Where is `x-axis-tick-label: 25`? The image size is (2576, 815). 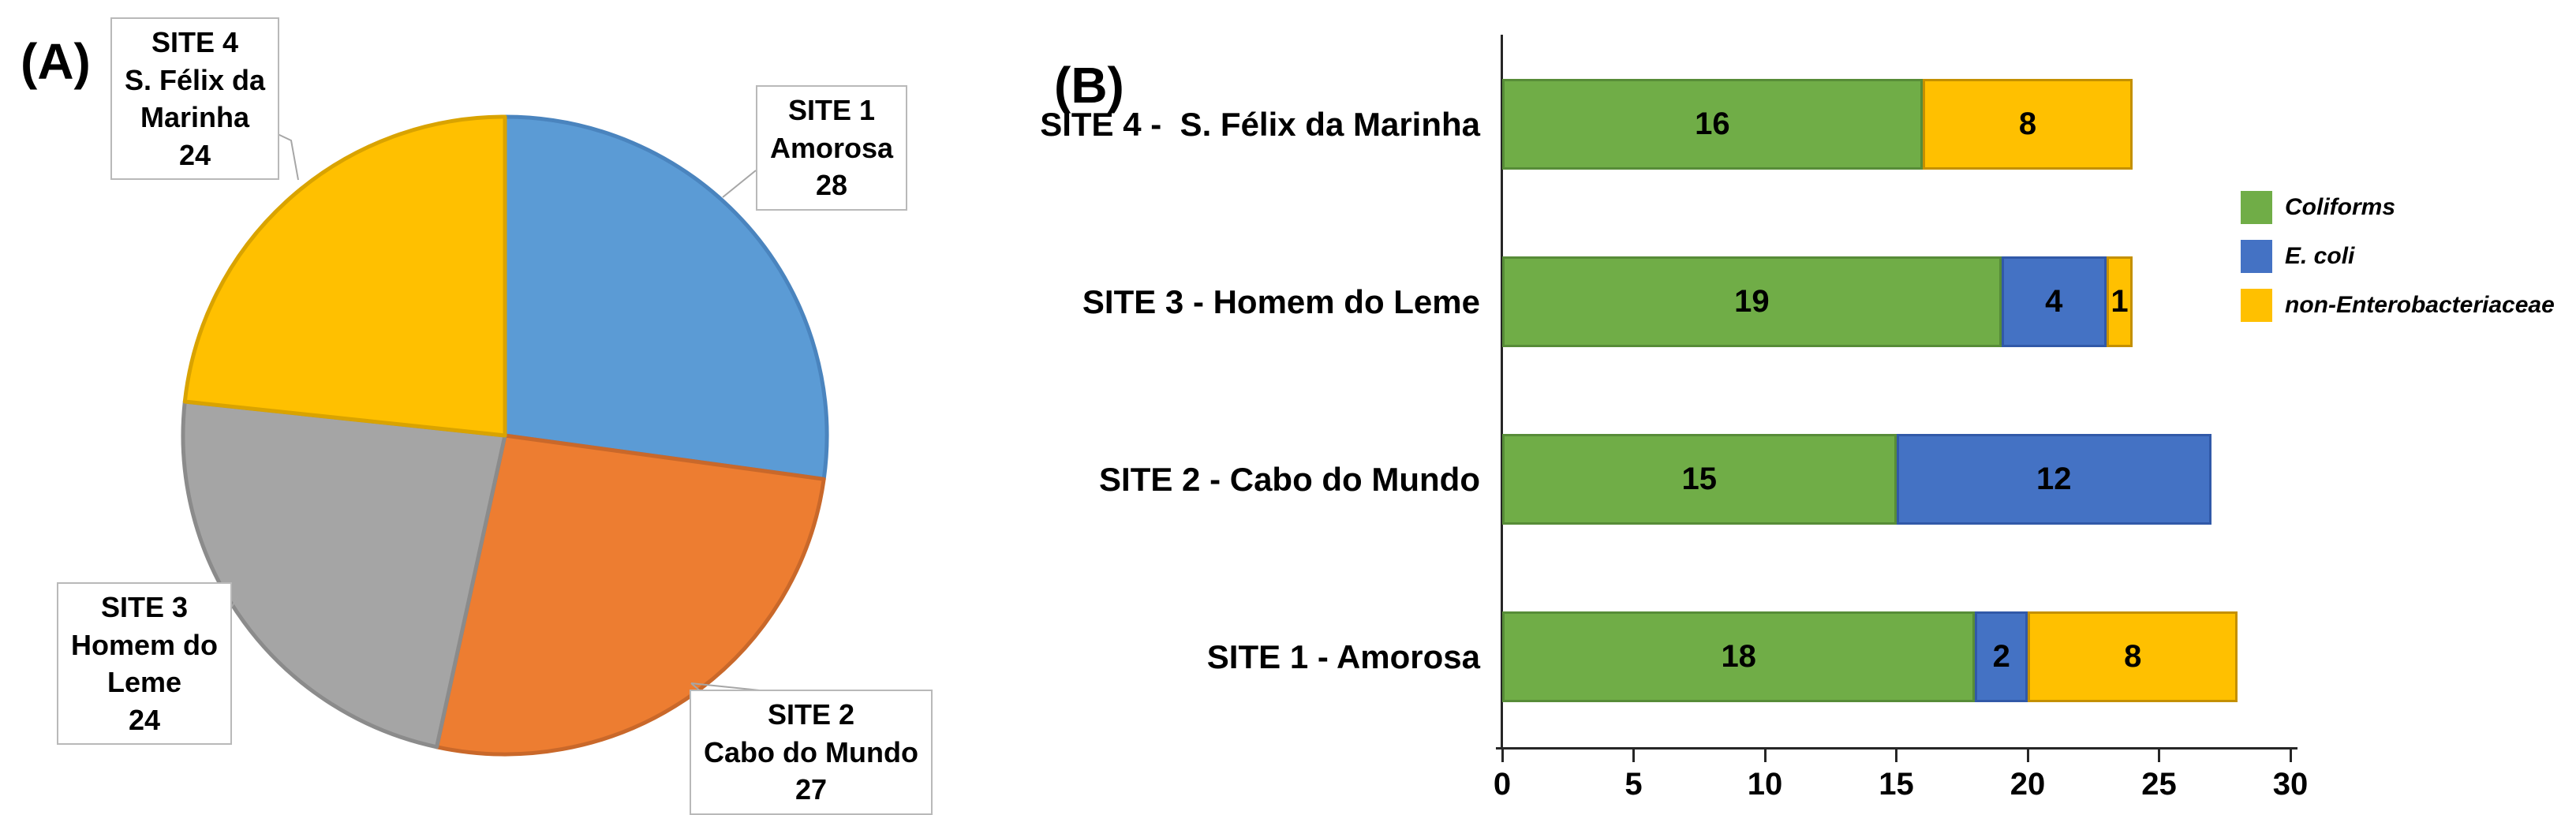 x-axis-tick-label: 25 is located at coordinates (2159, 784).